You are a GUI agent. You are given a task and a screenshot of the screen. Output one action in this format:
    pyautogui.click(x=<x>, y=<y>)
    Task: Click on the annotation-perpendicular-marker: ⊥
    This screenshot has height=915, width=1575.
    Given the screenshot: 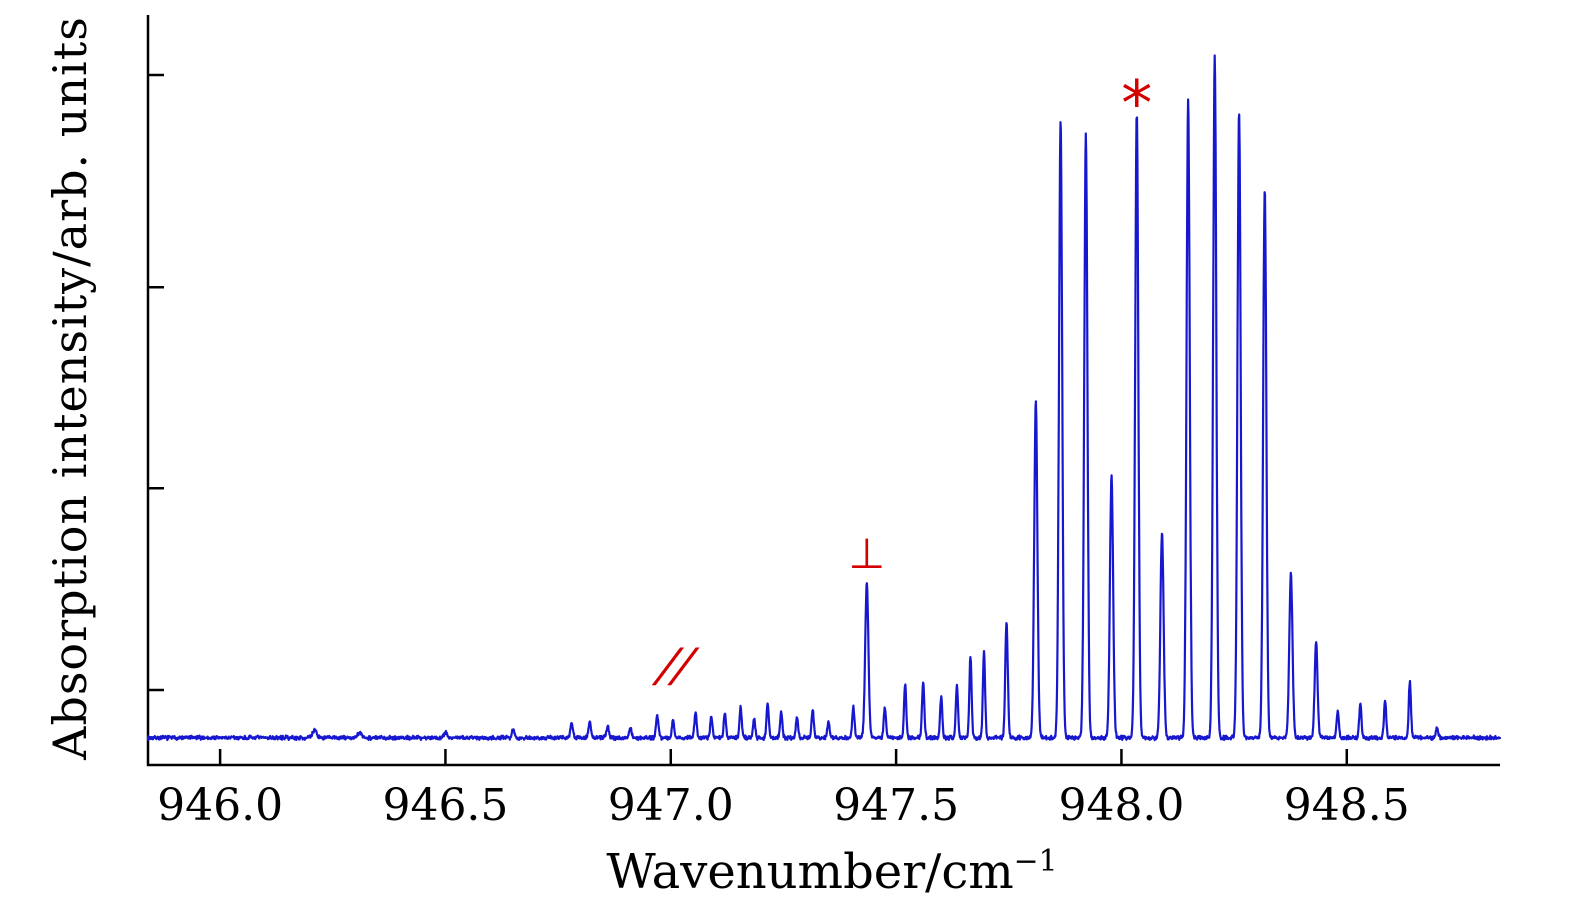 What is the action you would take?
    pyautogui.click(x=867, y=553)
    